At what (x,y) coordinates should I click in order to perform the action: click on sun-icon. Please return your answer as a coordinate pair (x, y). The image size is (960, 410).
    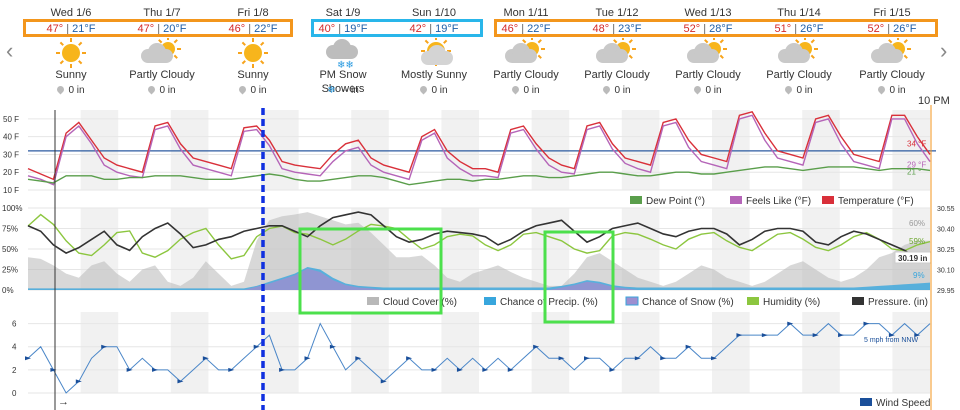
    Looking at the image, I should click on (71, 53).